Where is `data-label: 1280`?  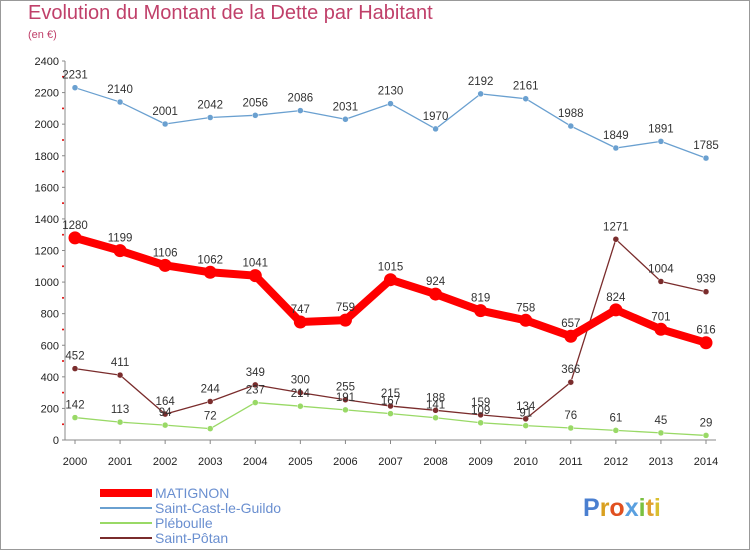
data-label: 1280 is located at coordinates (75, 226).